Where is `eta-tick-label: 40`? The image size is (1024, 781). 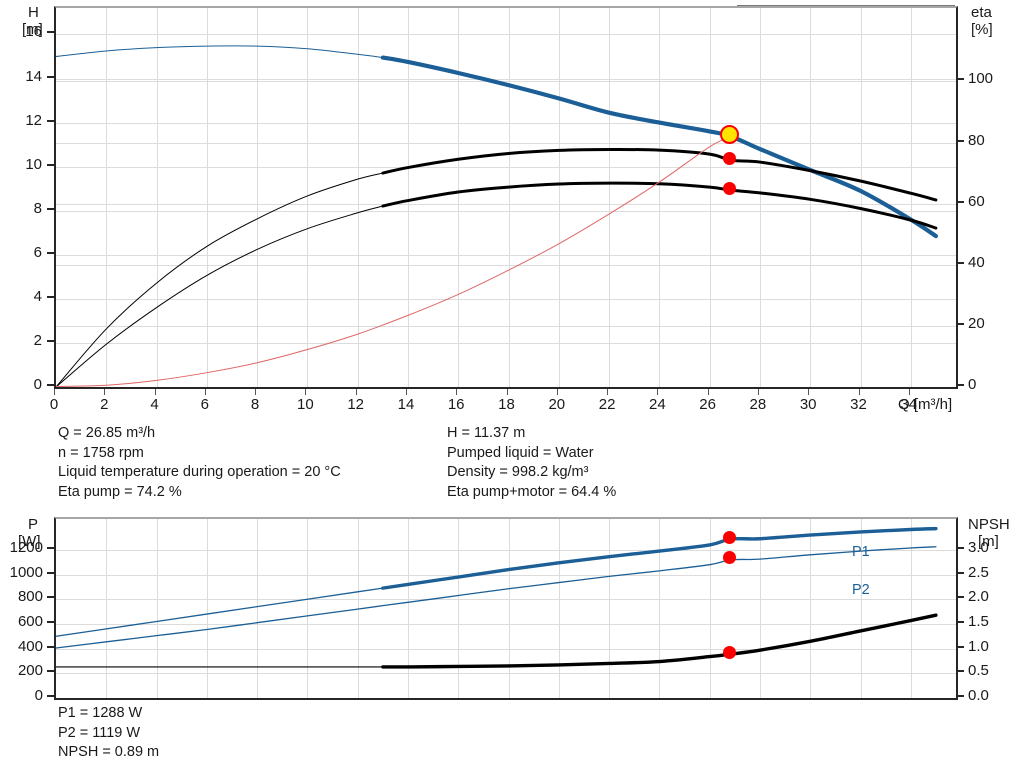
eta-tick-label: 40 is located at coordinates (976, 262).